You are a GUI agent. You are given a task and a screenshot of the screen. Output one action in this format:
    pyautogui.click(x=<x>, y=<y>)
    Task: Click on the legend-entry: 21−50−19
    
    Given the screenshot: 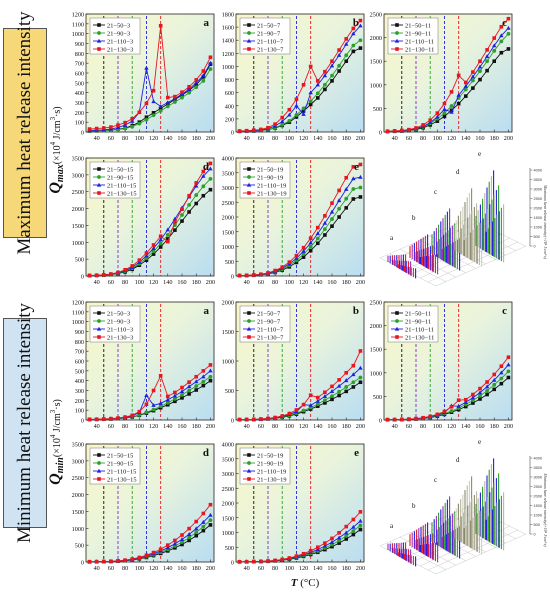 What is the action you would take?
    pyautogui.click(x=270, y=455)
    